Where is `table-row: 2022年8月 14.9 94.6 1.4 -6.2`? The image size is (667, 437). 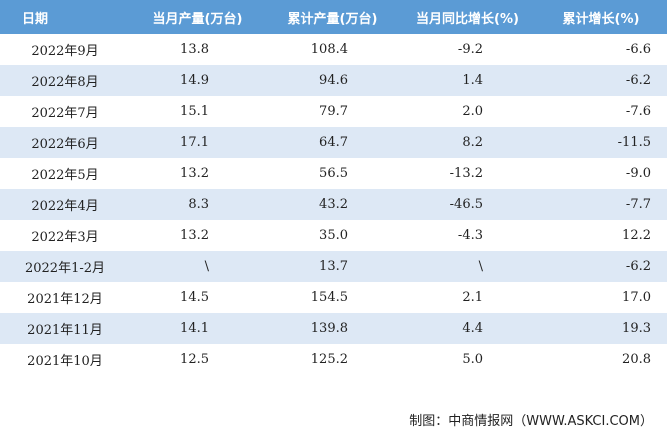
table-row: 2022年8月 14.9 94.6 1.4 -6.2 is located at coordinates (333, 80).